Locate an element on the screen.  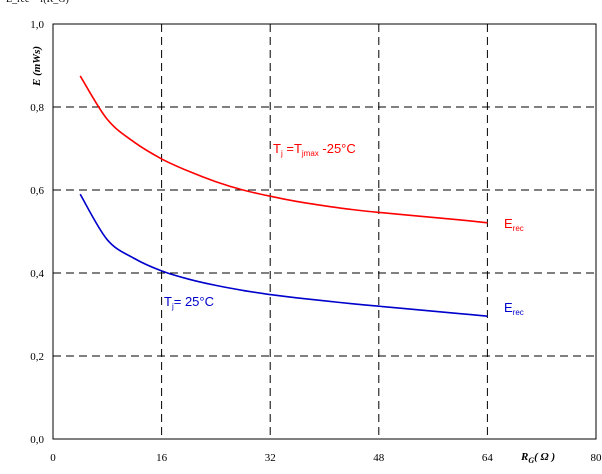
y-tick-label: 1,0 is located at coordinates (37, 25).